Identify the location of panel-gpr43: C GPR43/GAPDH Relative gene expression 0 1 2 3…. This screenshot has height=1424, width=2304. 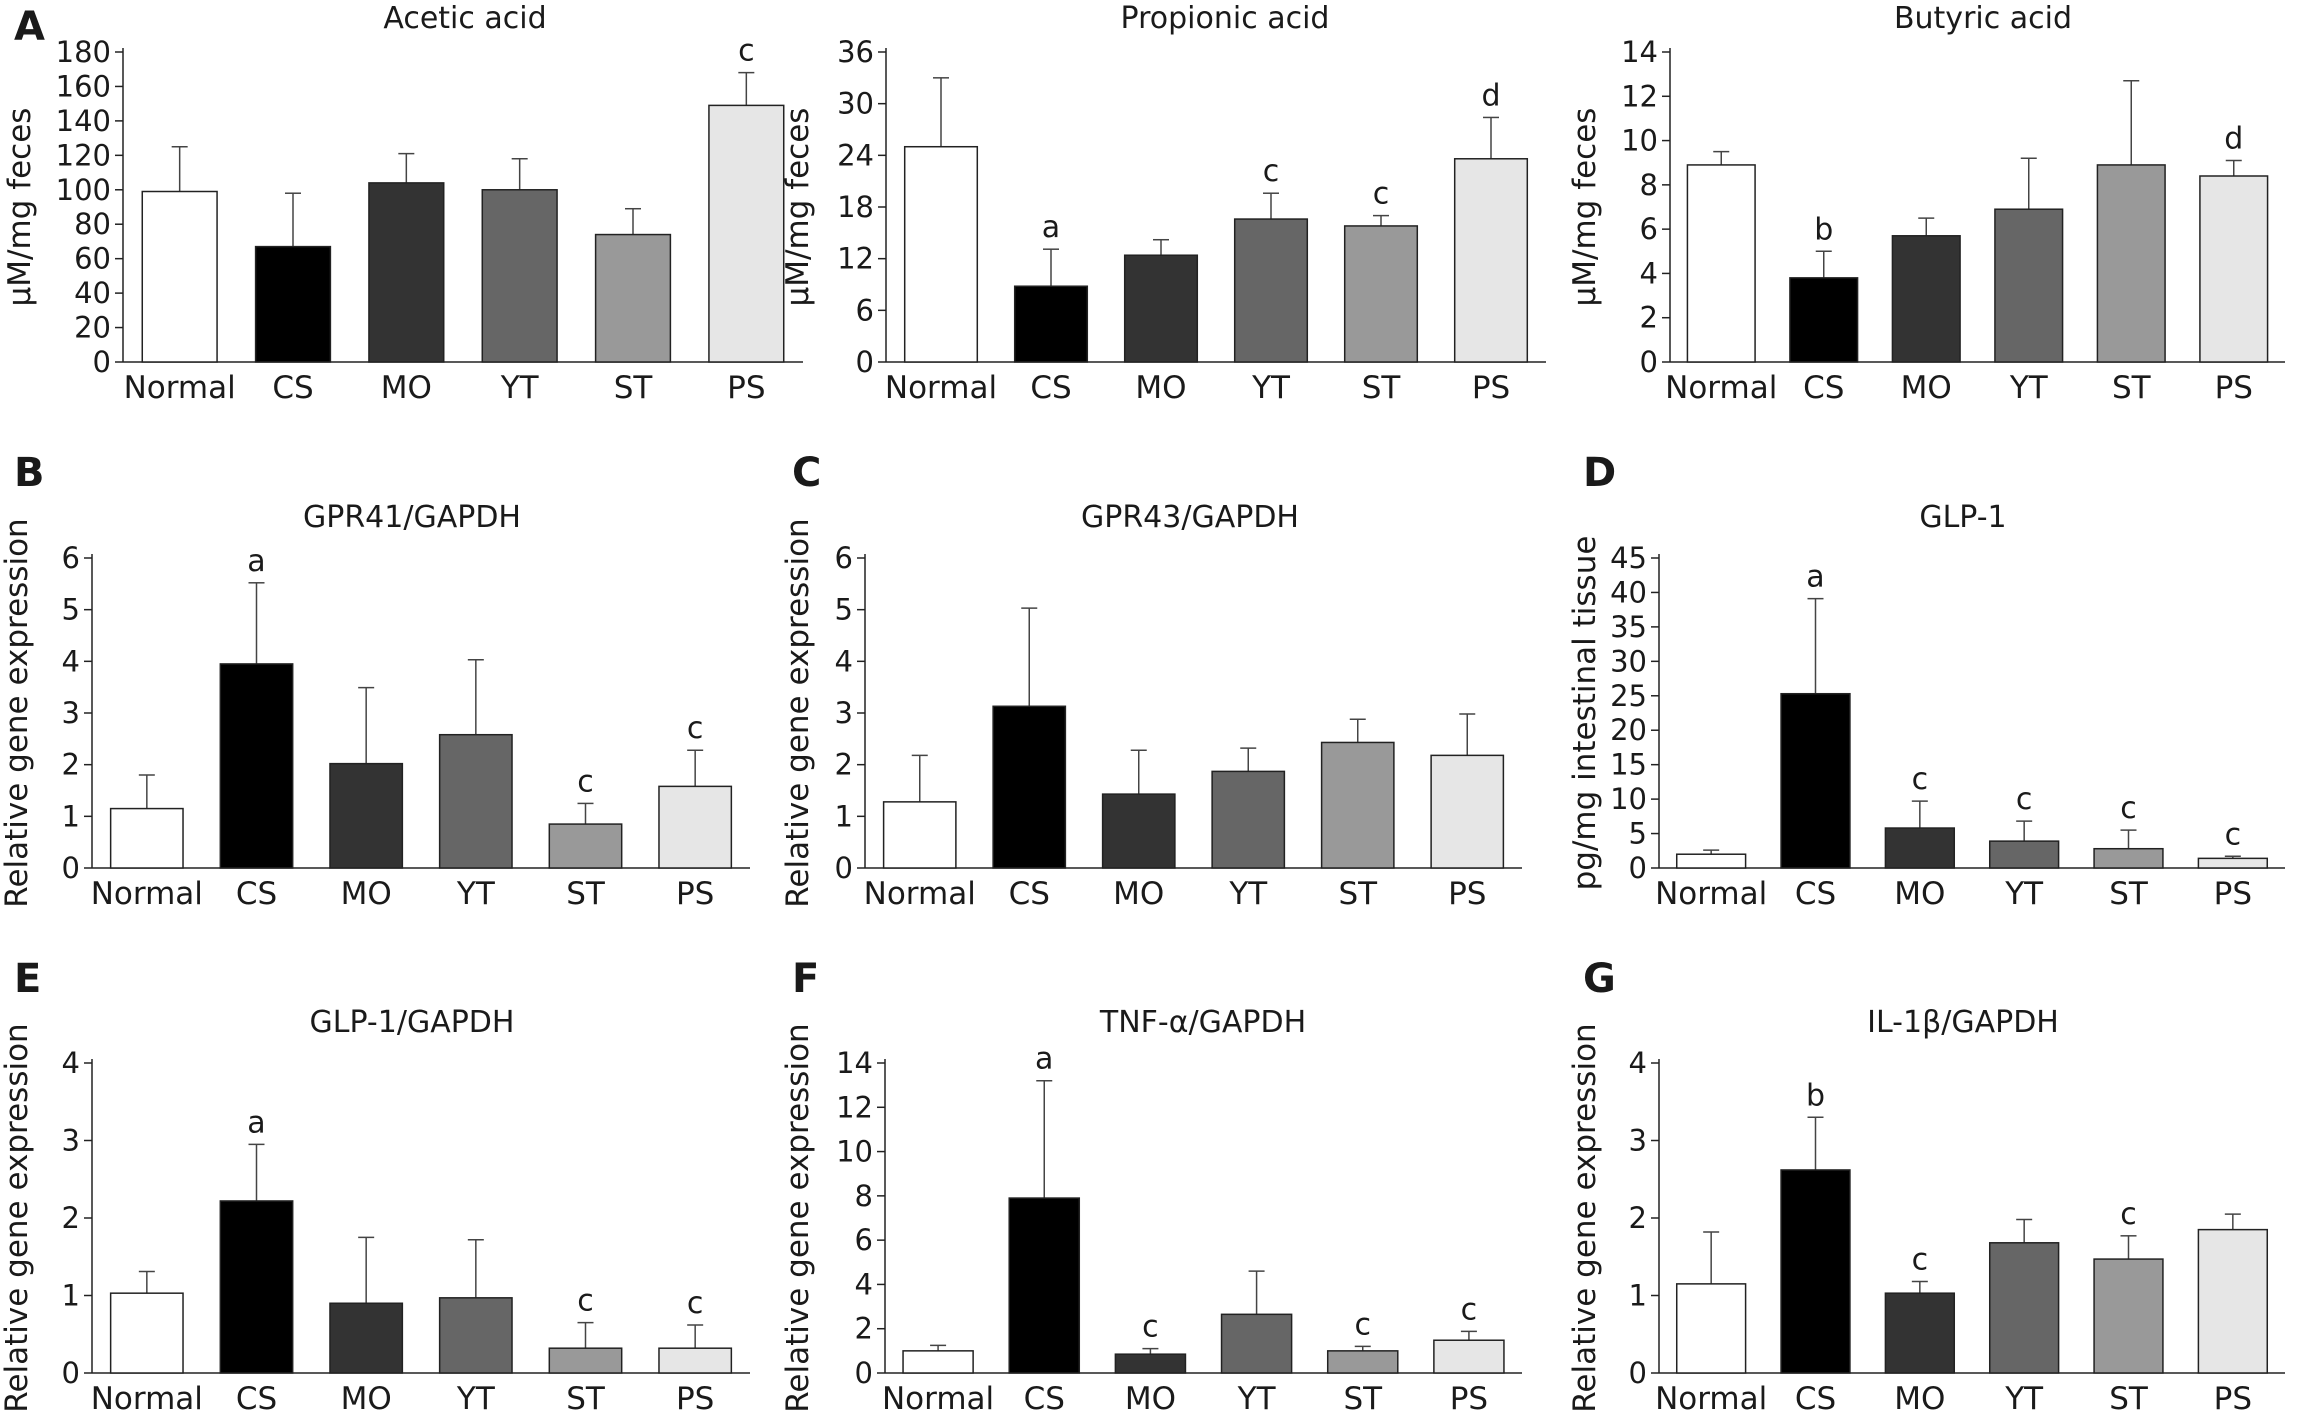
(1151, 681).